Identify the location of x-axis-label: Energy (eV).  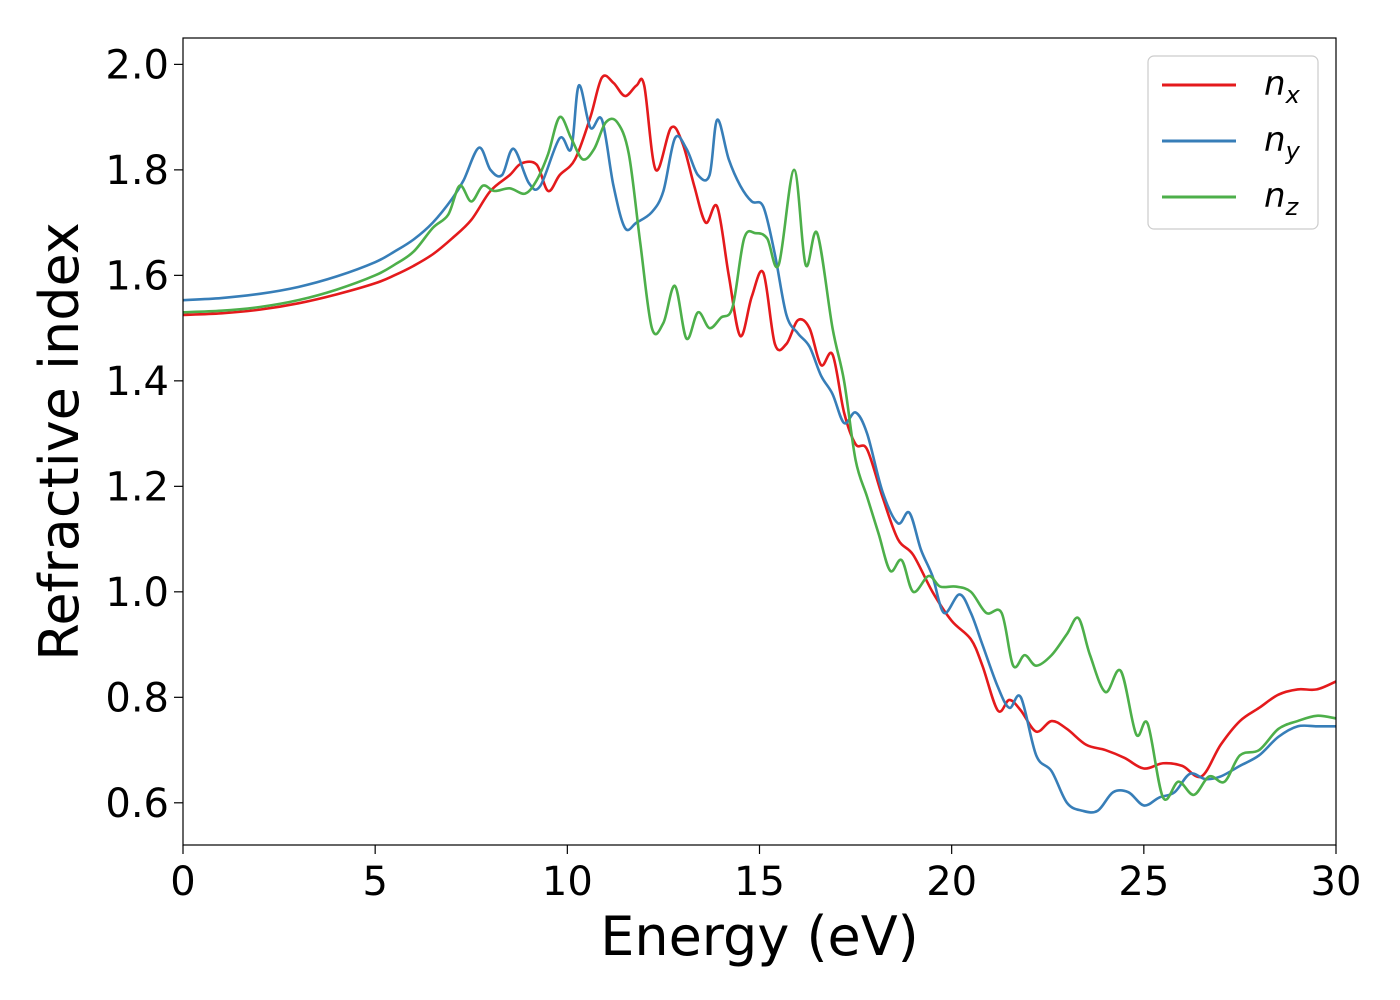
(759, 936).